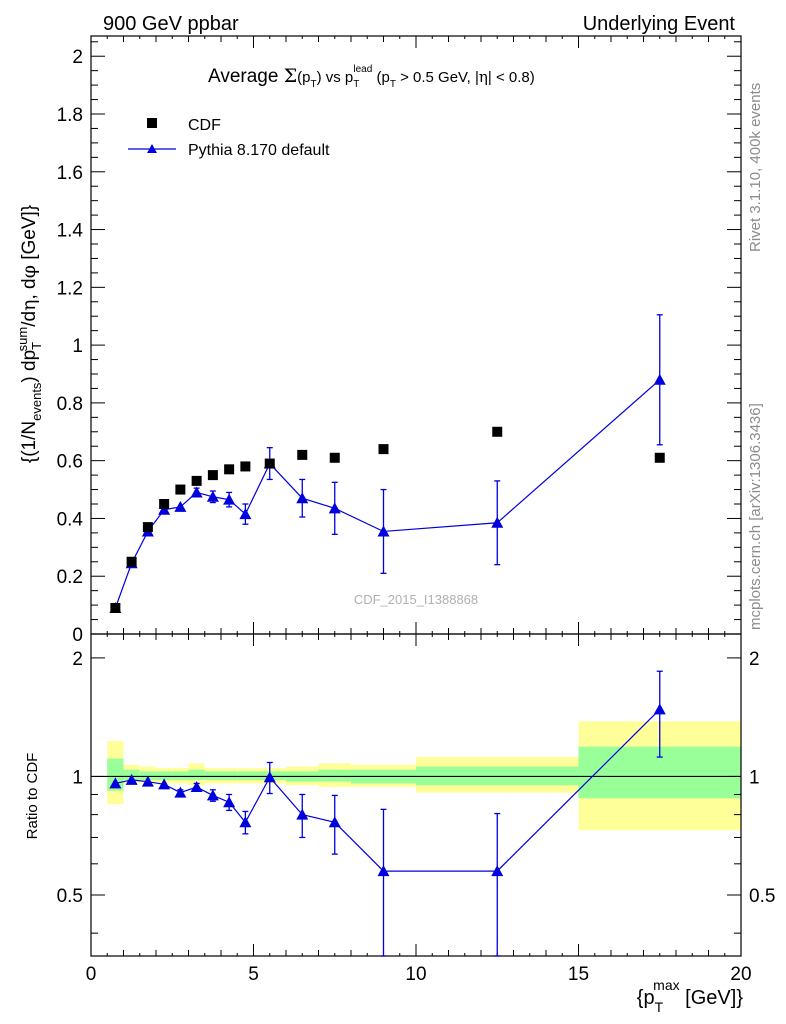 The image size is (786, 1024). I want to click on legend: CDF Pythia 8.170 default, so click(229, 138).